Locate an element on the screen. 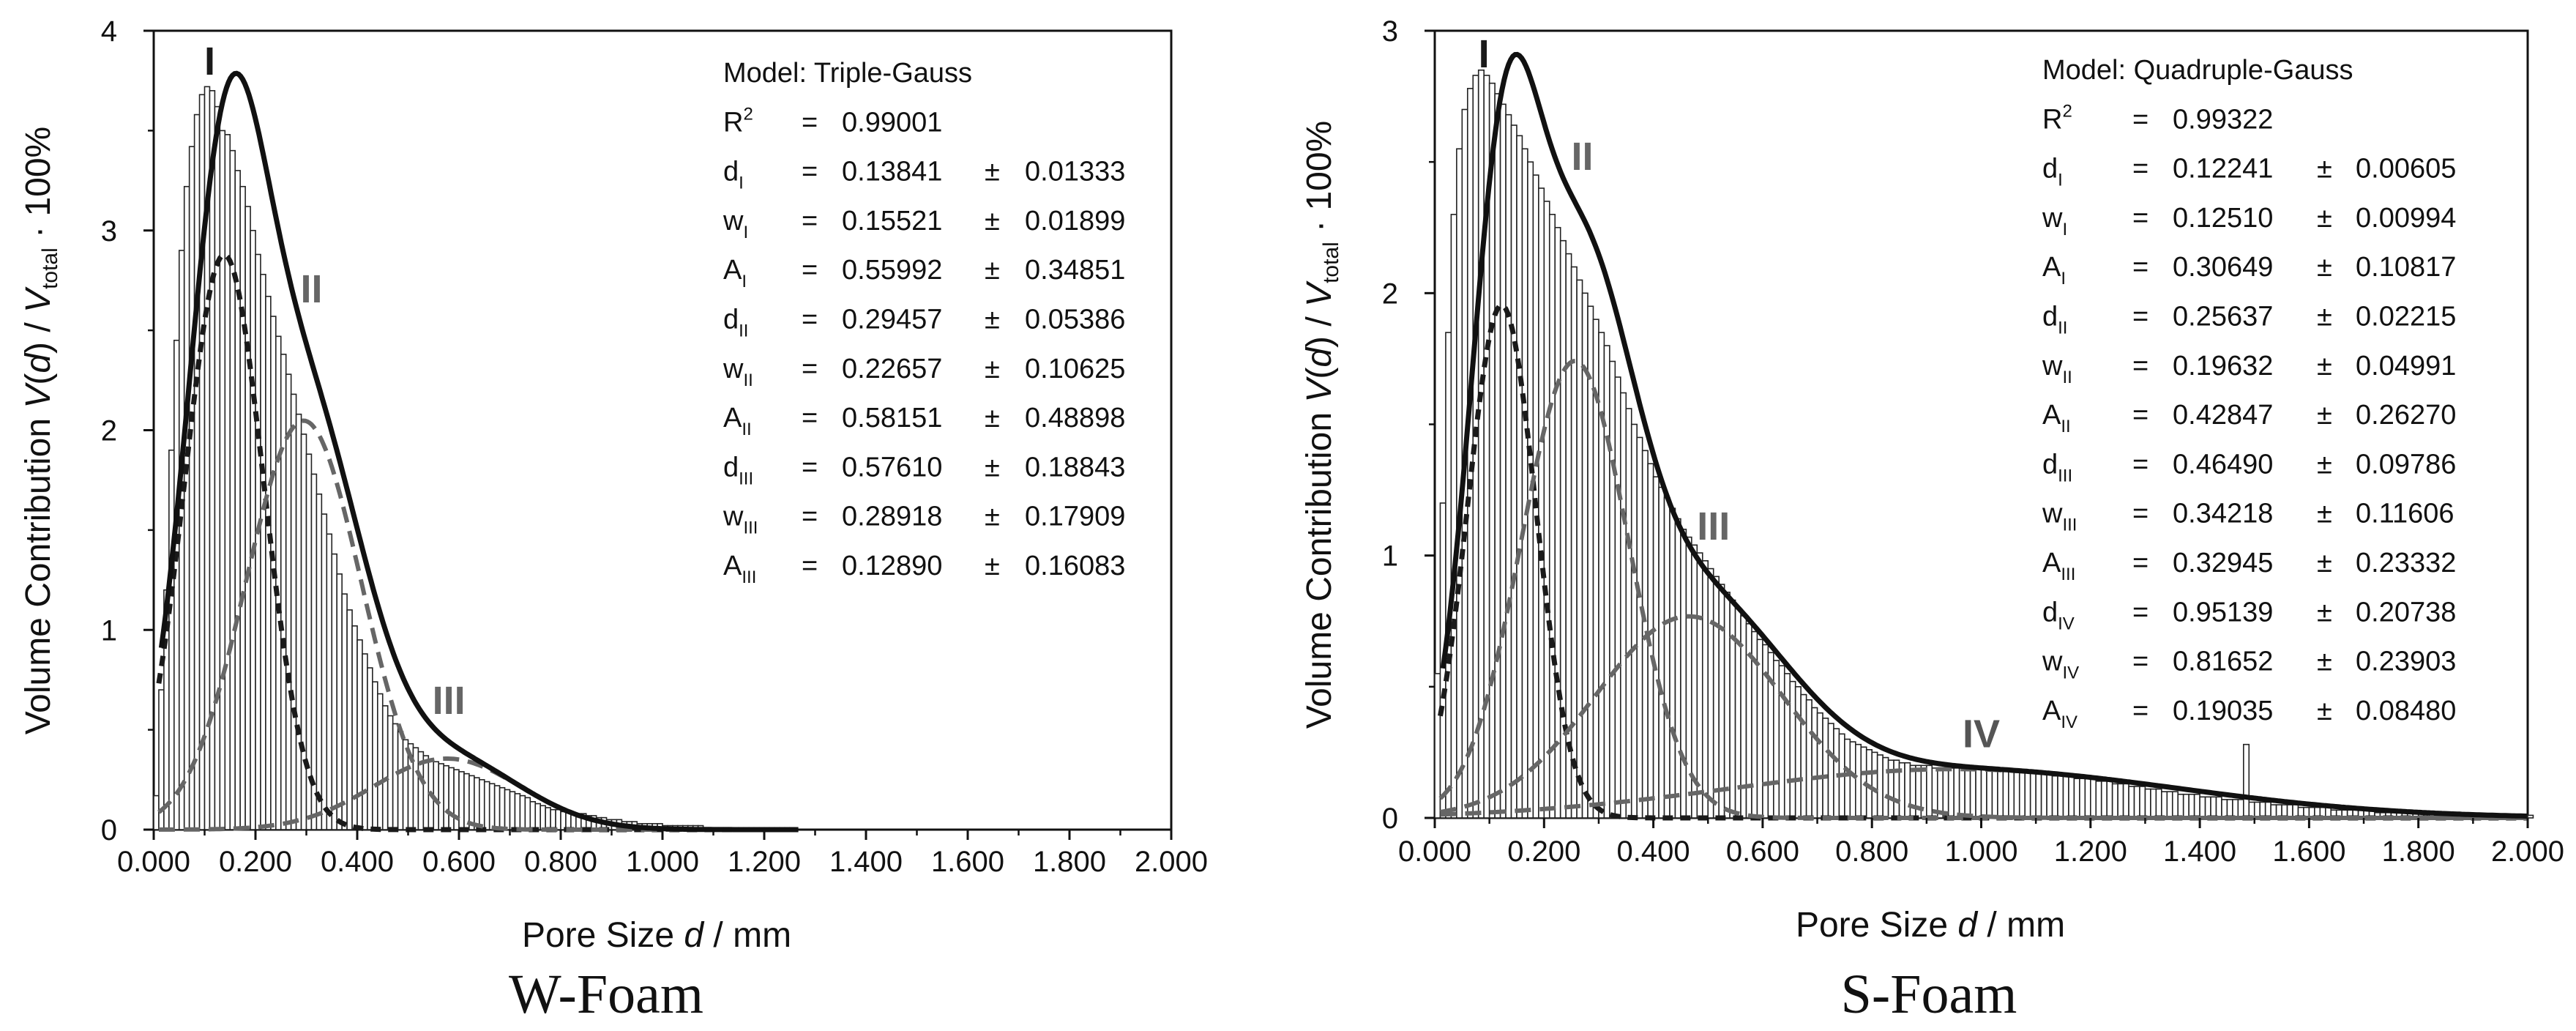  x-tick-label: 1.800 is located at coordinates (2418, 851).